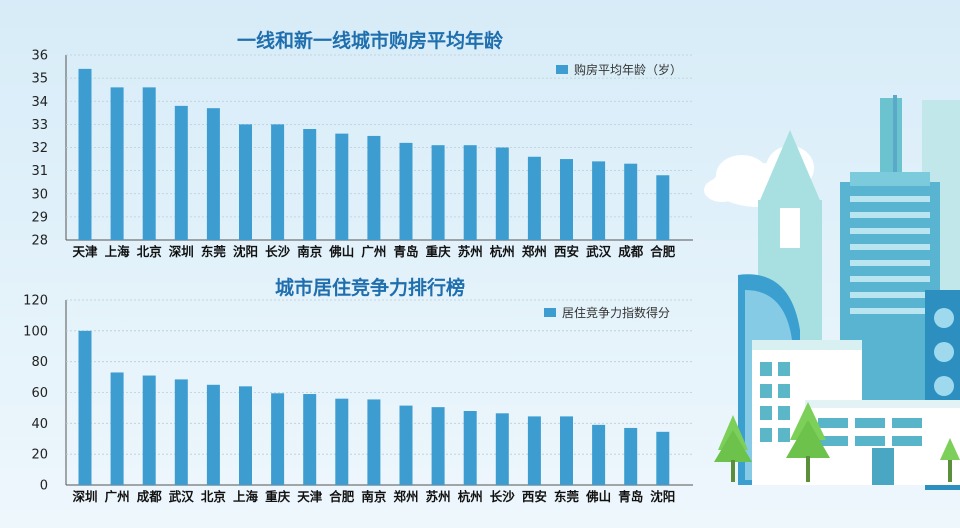 The width and height of the screenshot is (960, 528). What do you see at coordinates (370, 287) in the screenshot?
I see `chart-title: 城市居住竞争力排行榜` at bounding box center [370, 287].